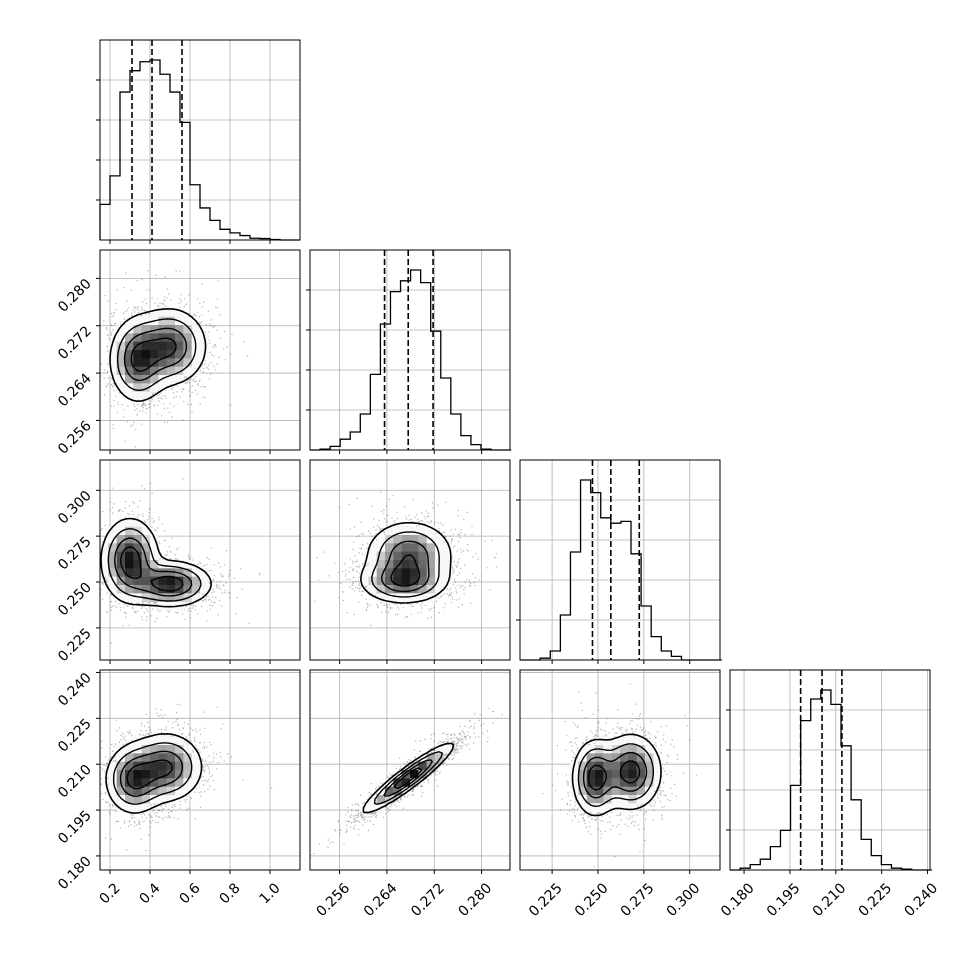 The height and width of the screenshot is (970, 970). I want to click on density-plot, so click(619, 775).